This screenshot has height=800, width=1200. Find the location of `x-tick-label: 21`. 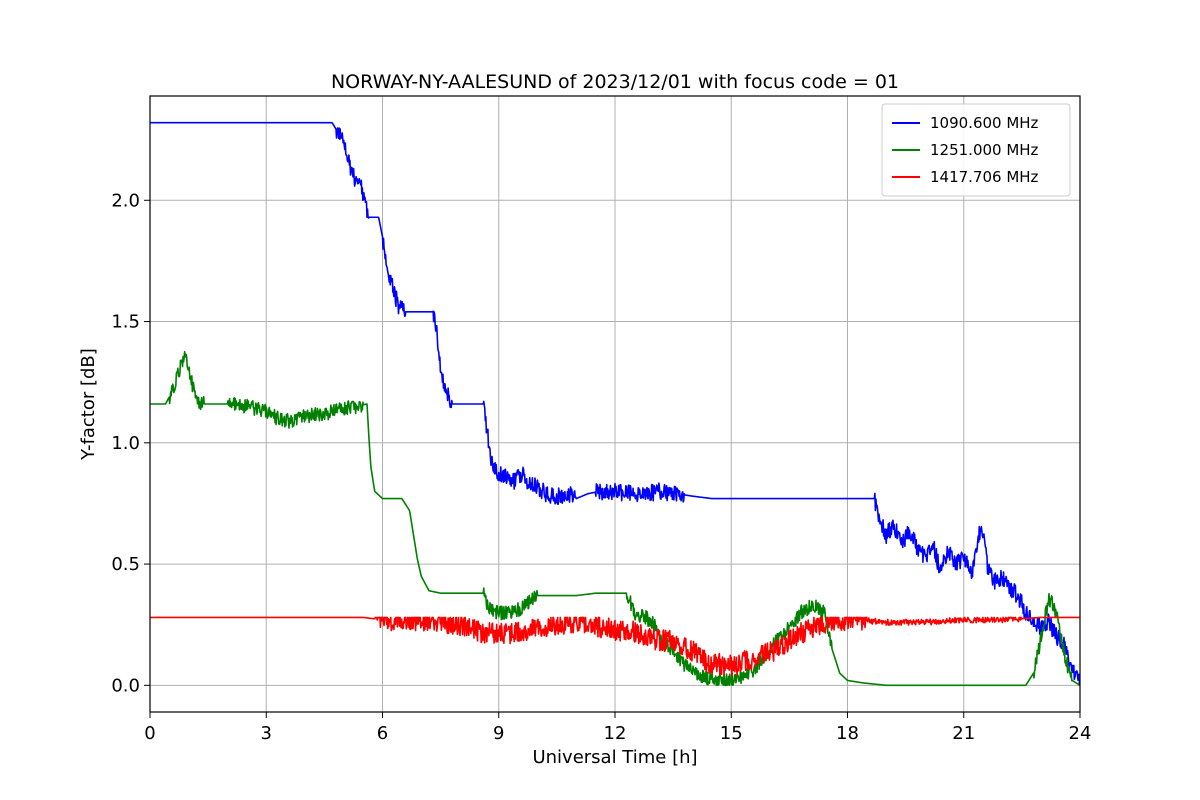

x-tick-label: 21 is located at coordinates (963, 733).